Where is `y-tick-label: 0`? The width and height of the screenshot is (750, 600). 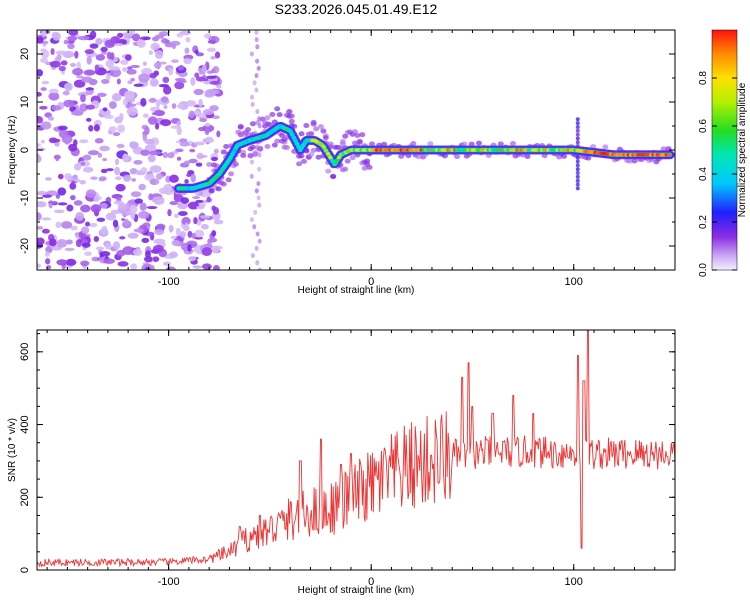 y-tick-label: 0 is located at coordinates (25, 570).